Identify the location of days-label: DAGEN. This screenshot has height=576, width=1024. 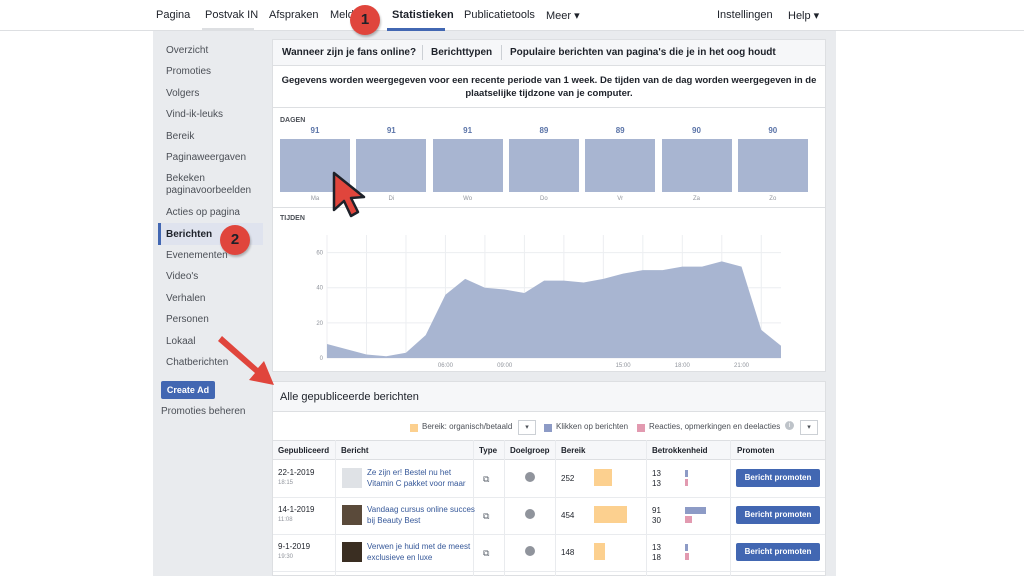
(293, 120).